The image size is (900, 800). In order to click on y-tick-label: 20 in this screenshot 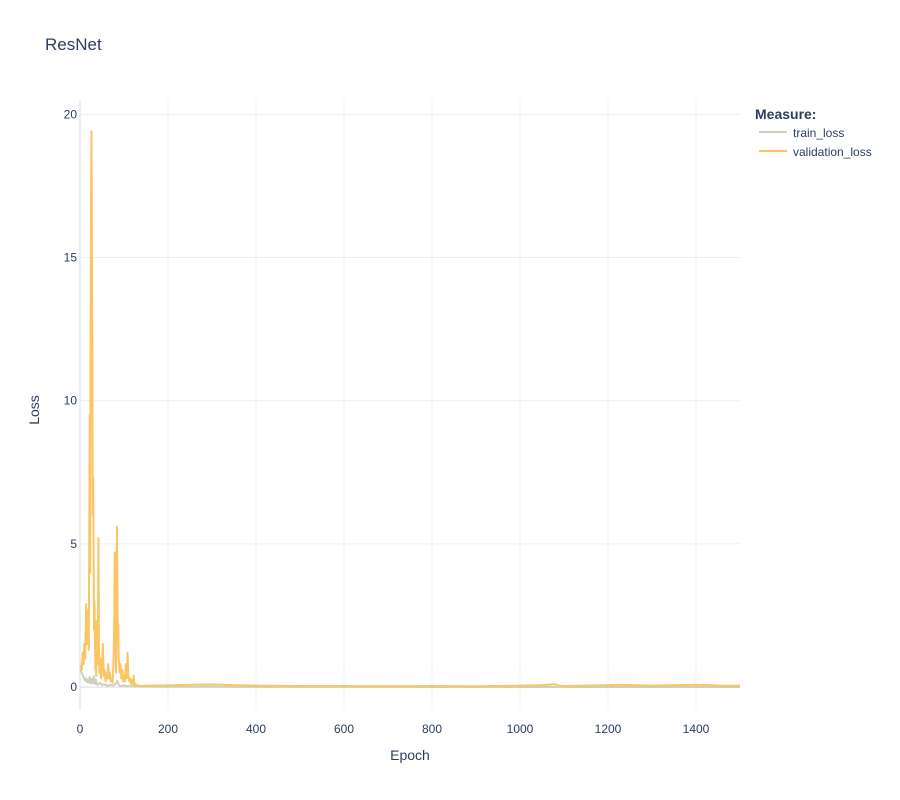, I will do `click(71, 114)`.